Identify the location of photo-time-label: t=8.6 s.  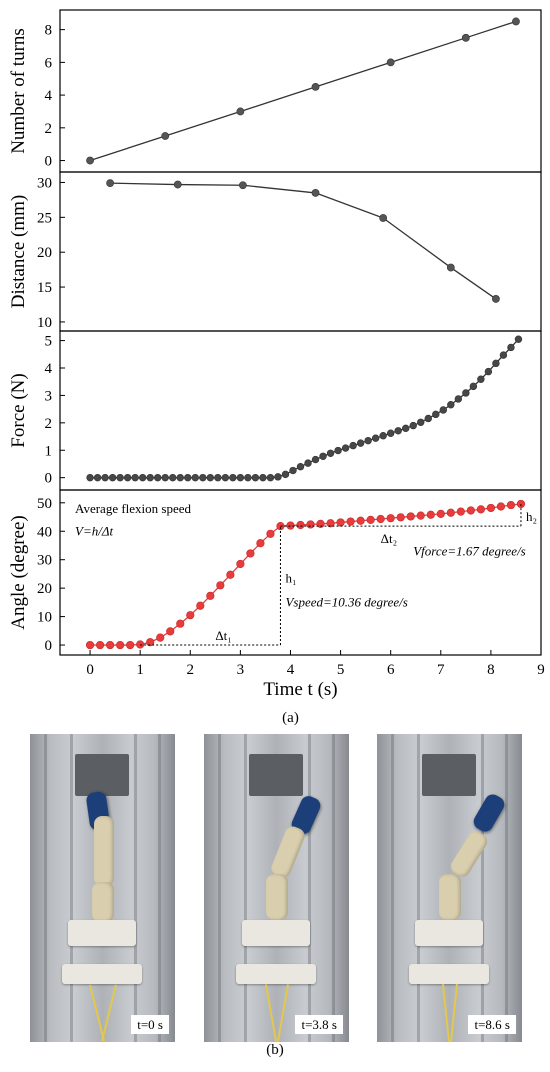
(492, 1024).